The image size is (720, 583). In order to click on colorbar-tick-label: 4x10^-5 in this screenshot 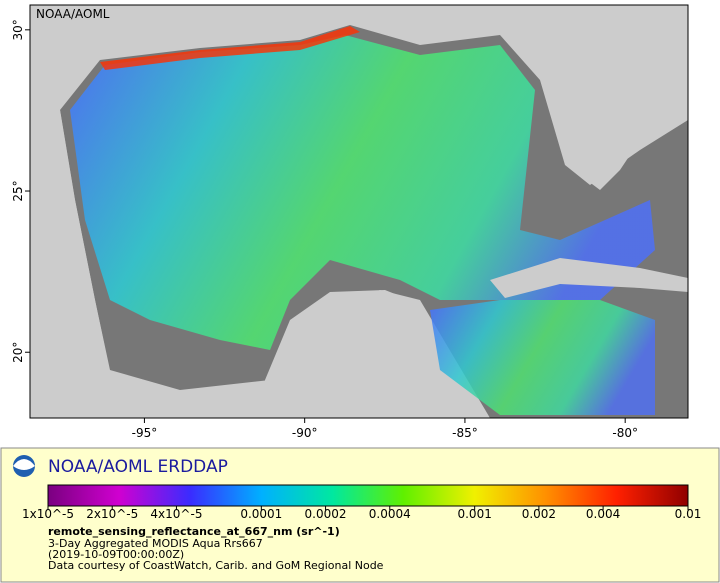, I will do `click(176, 514)`.